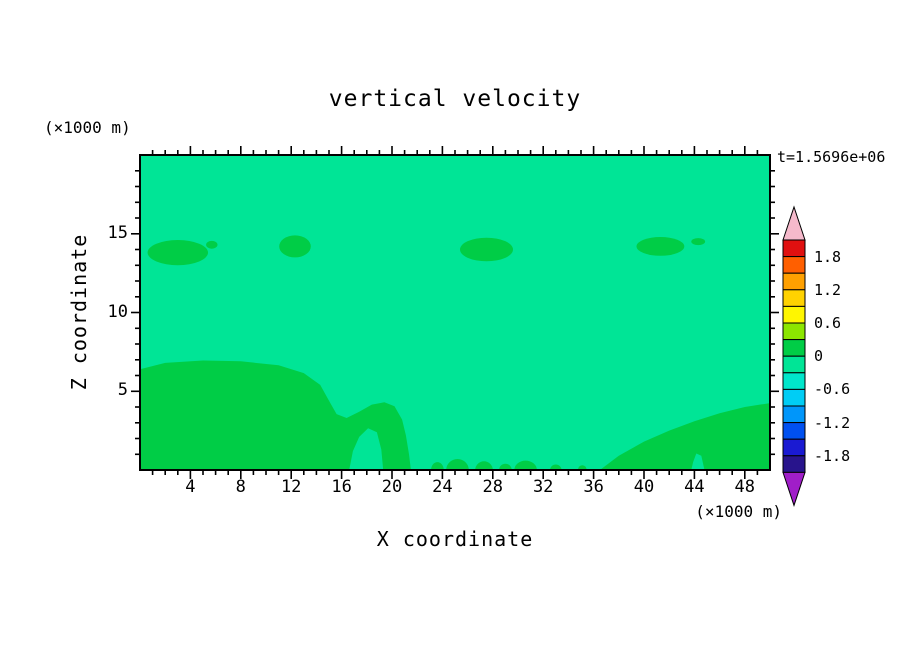 This screenshot has height=654, width=904. I want to click on x-tick-label: 16, so click(341, 487).